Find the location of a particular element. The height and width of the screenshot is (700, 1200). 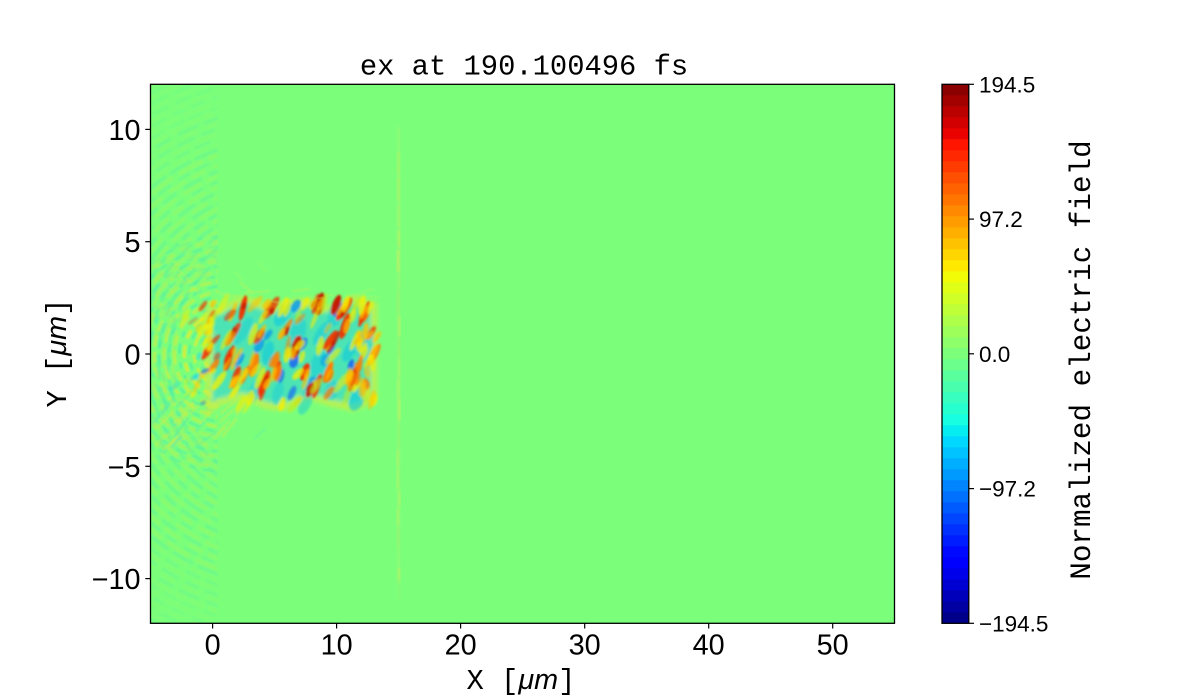

svg-text: 0.0 is located at coordinates (994, 354).